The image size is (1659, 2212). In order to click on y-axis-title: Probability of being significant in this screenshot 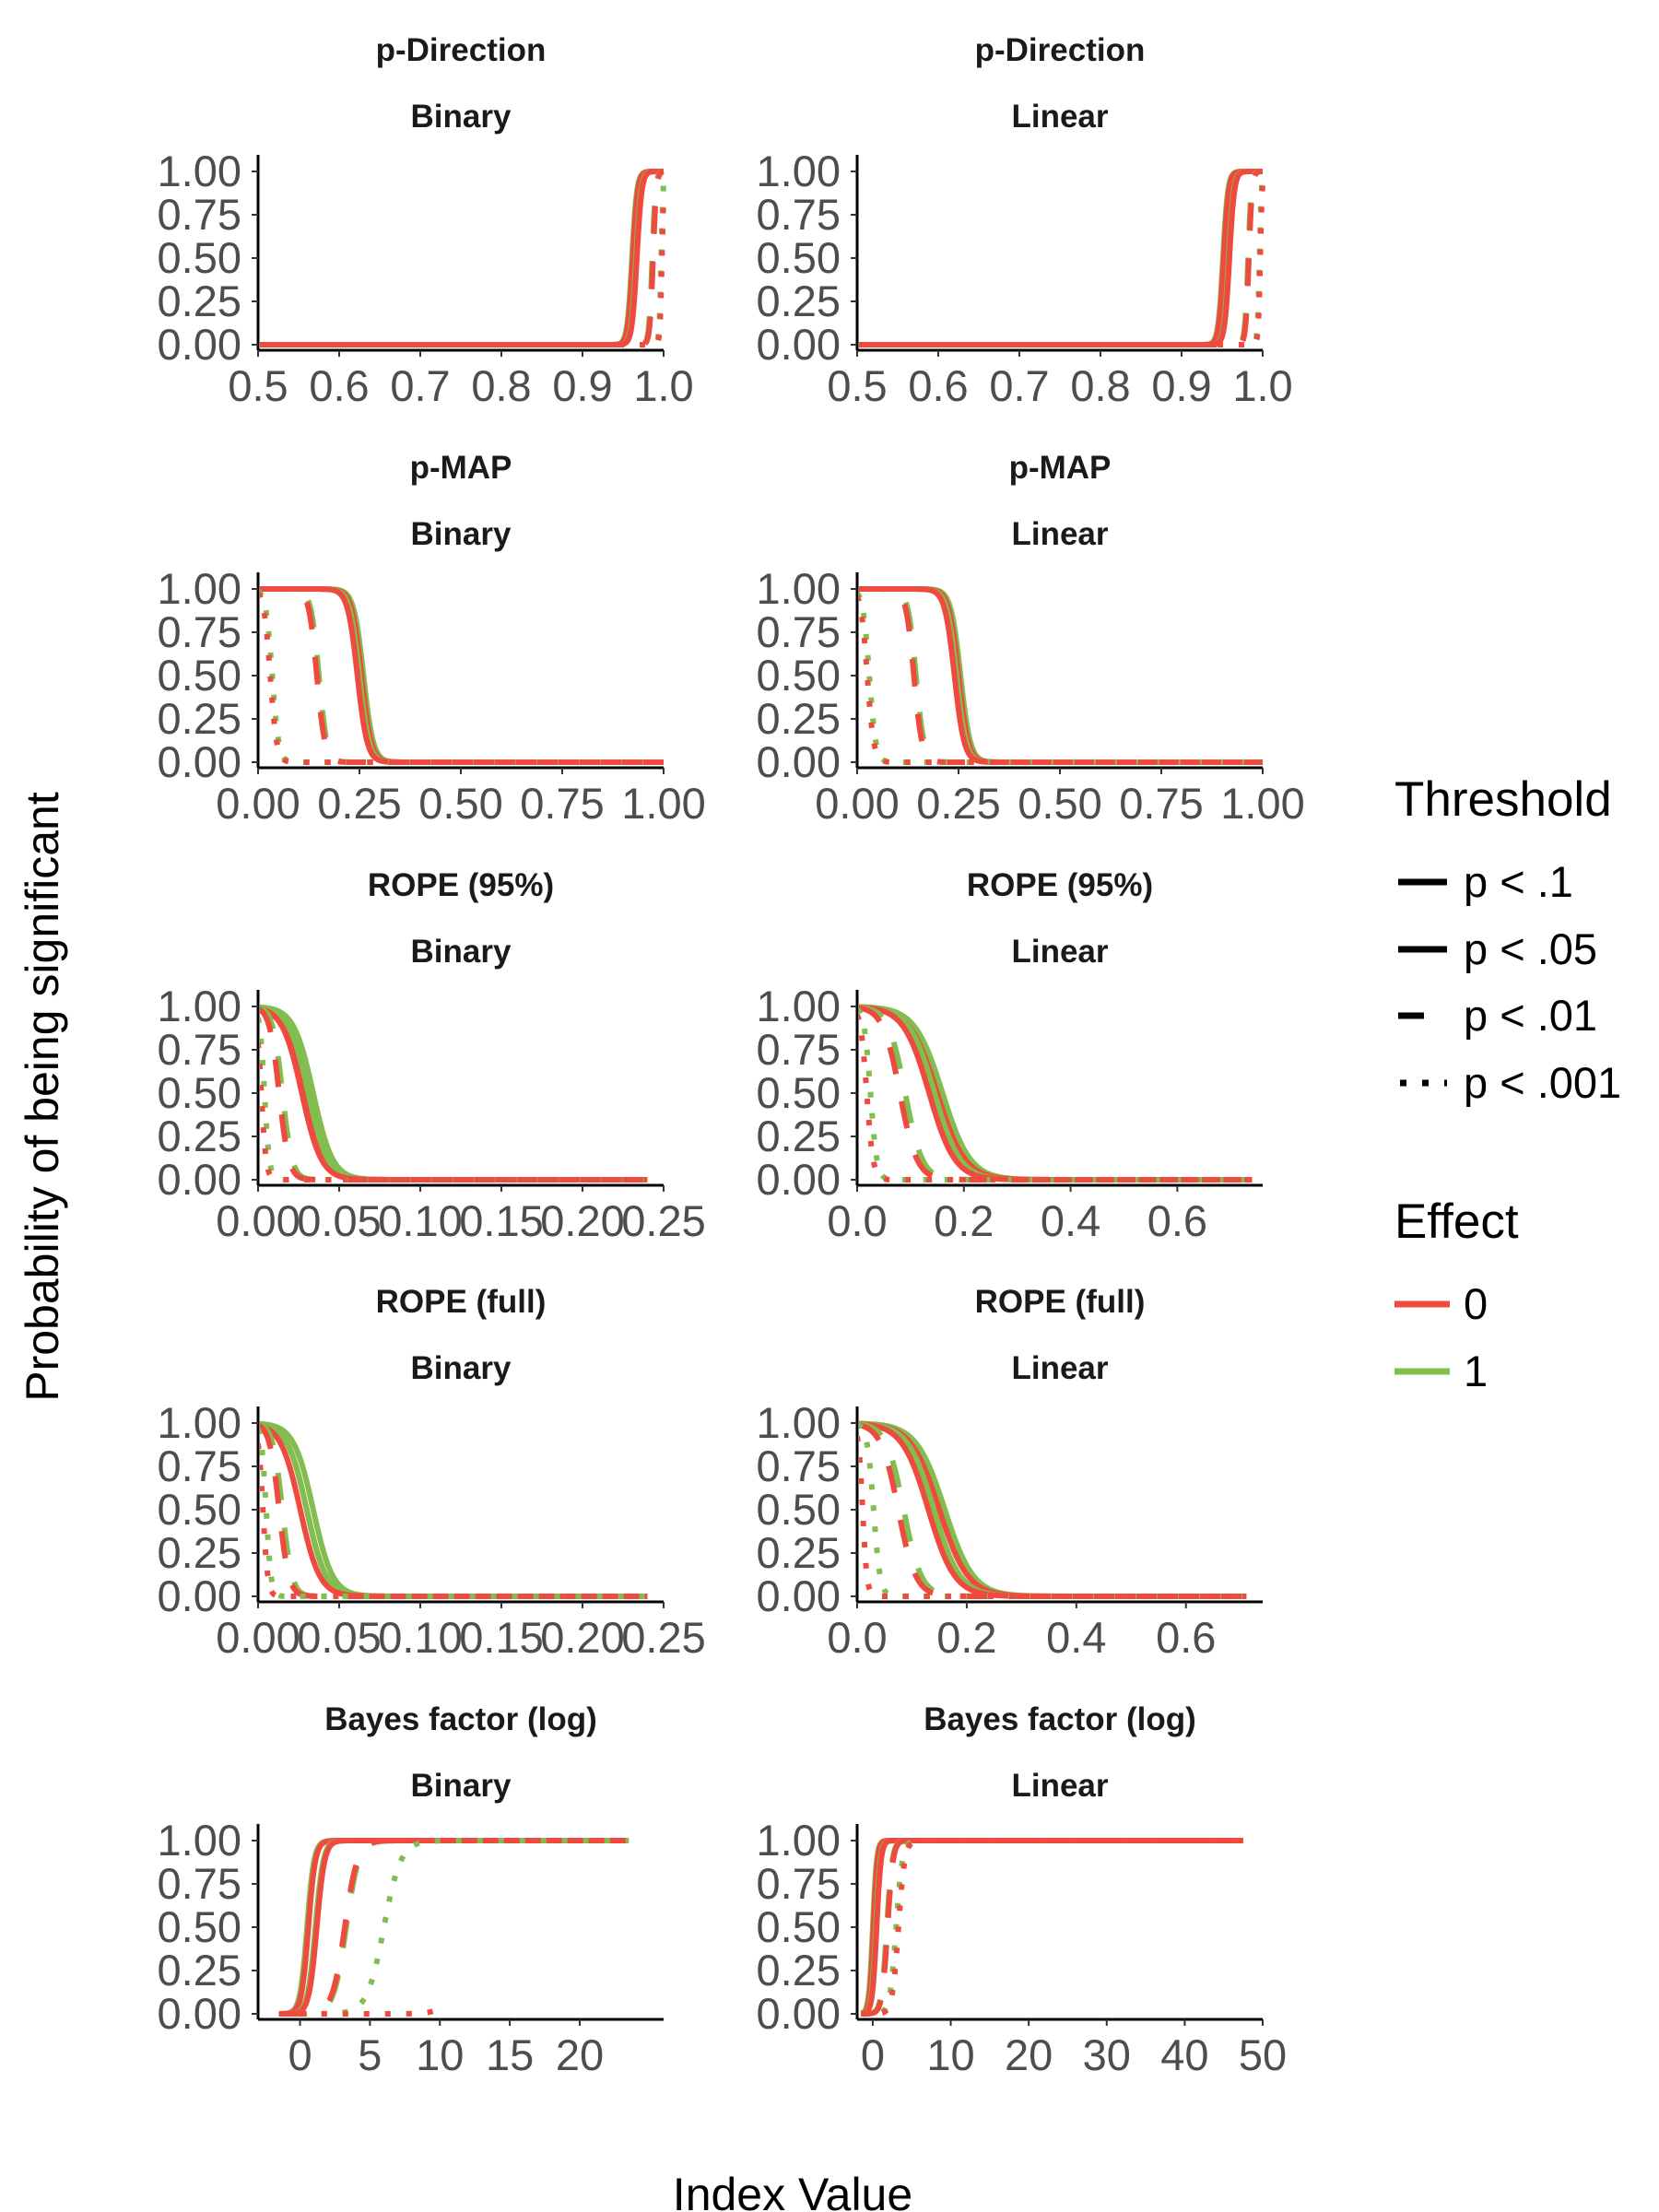, I will do `click(42, 1097)`.